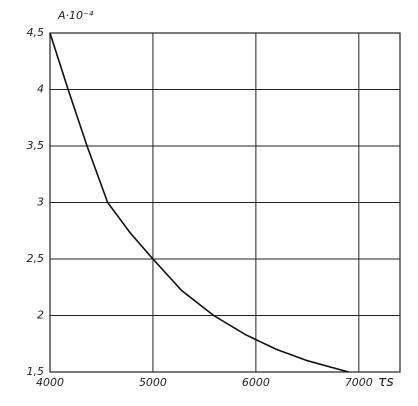  I want to click on x-tick-label: 7000, so click(359, 382).